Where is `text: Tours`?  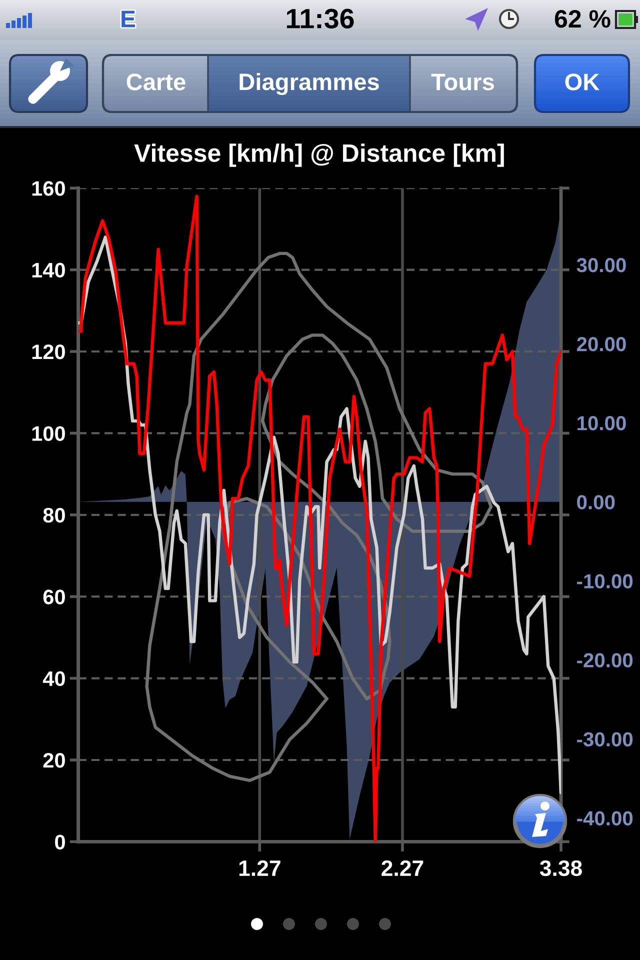 text: Tours is located at coordinates (462, 82).